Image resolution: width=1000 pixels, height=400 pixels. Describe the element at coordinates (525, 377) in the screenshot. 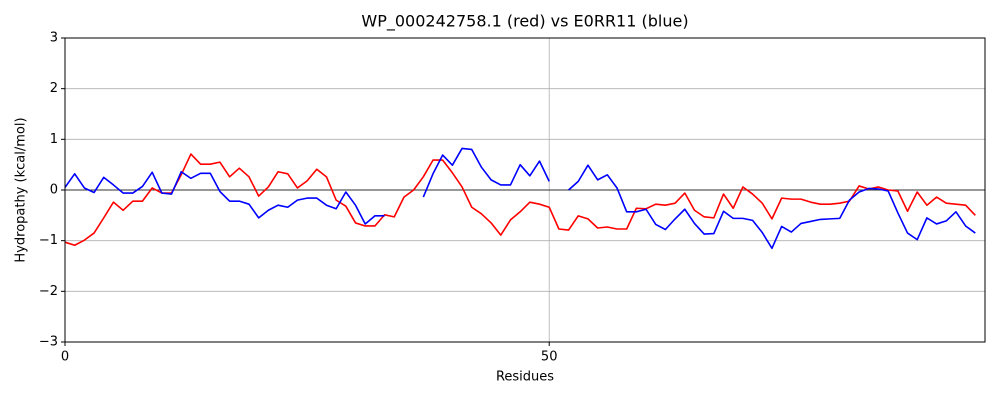

I see `x-axis-label: Residues` at that location.